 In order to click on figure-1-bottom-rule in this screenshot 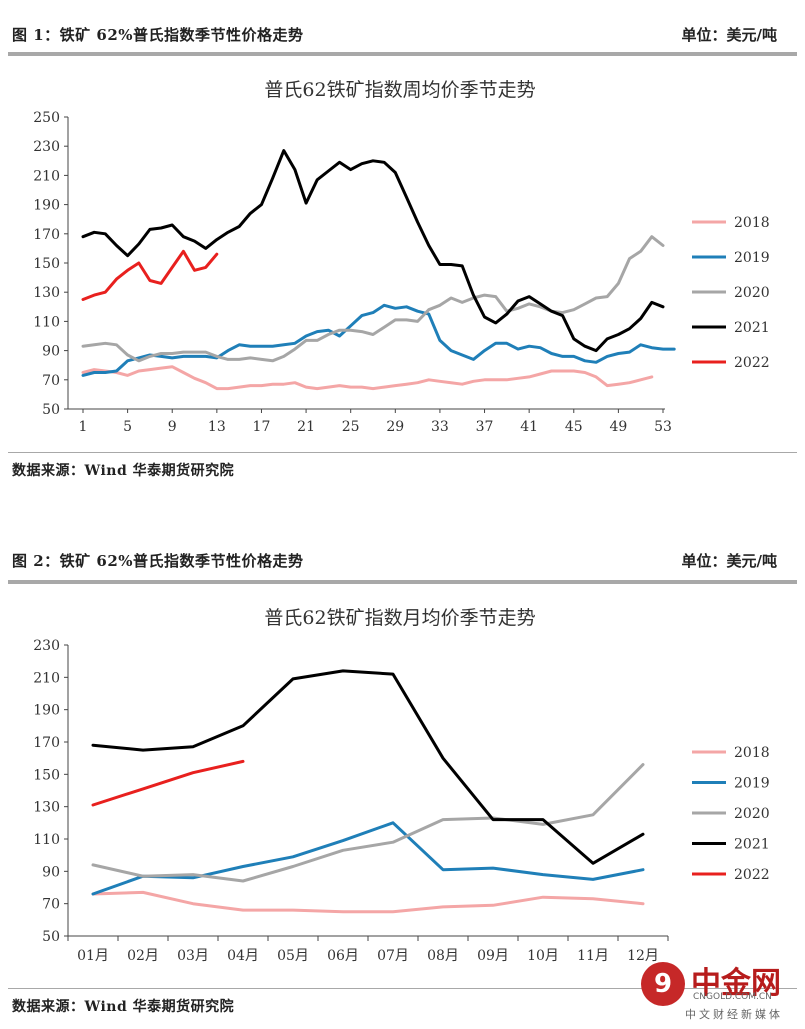, I will do `click(402, 452)`.